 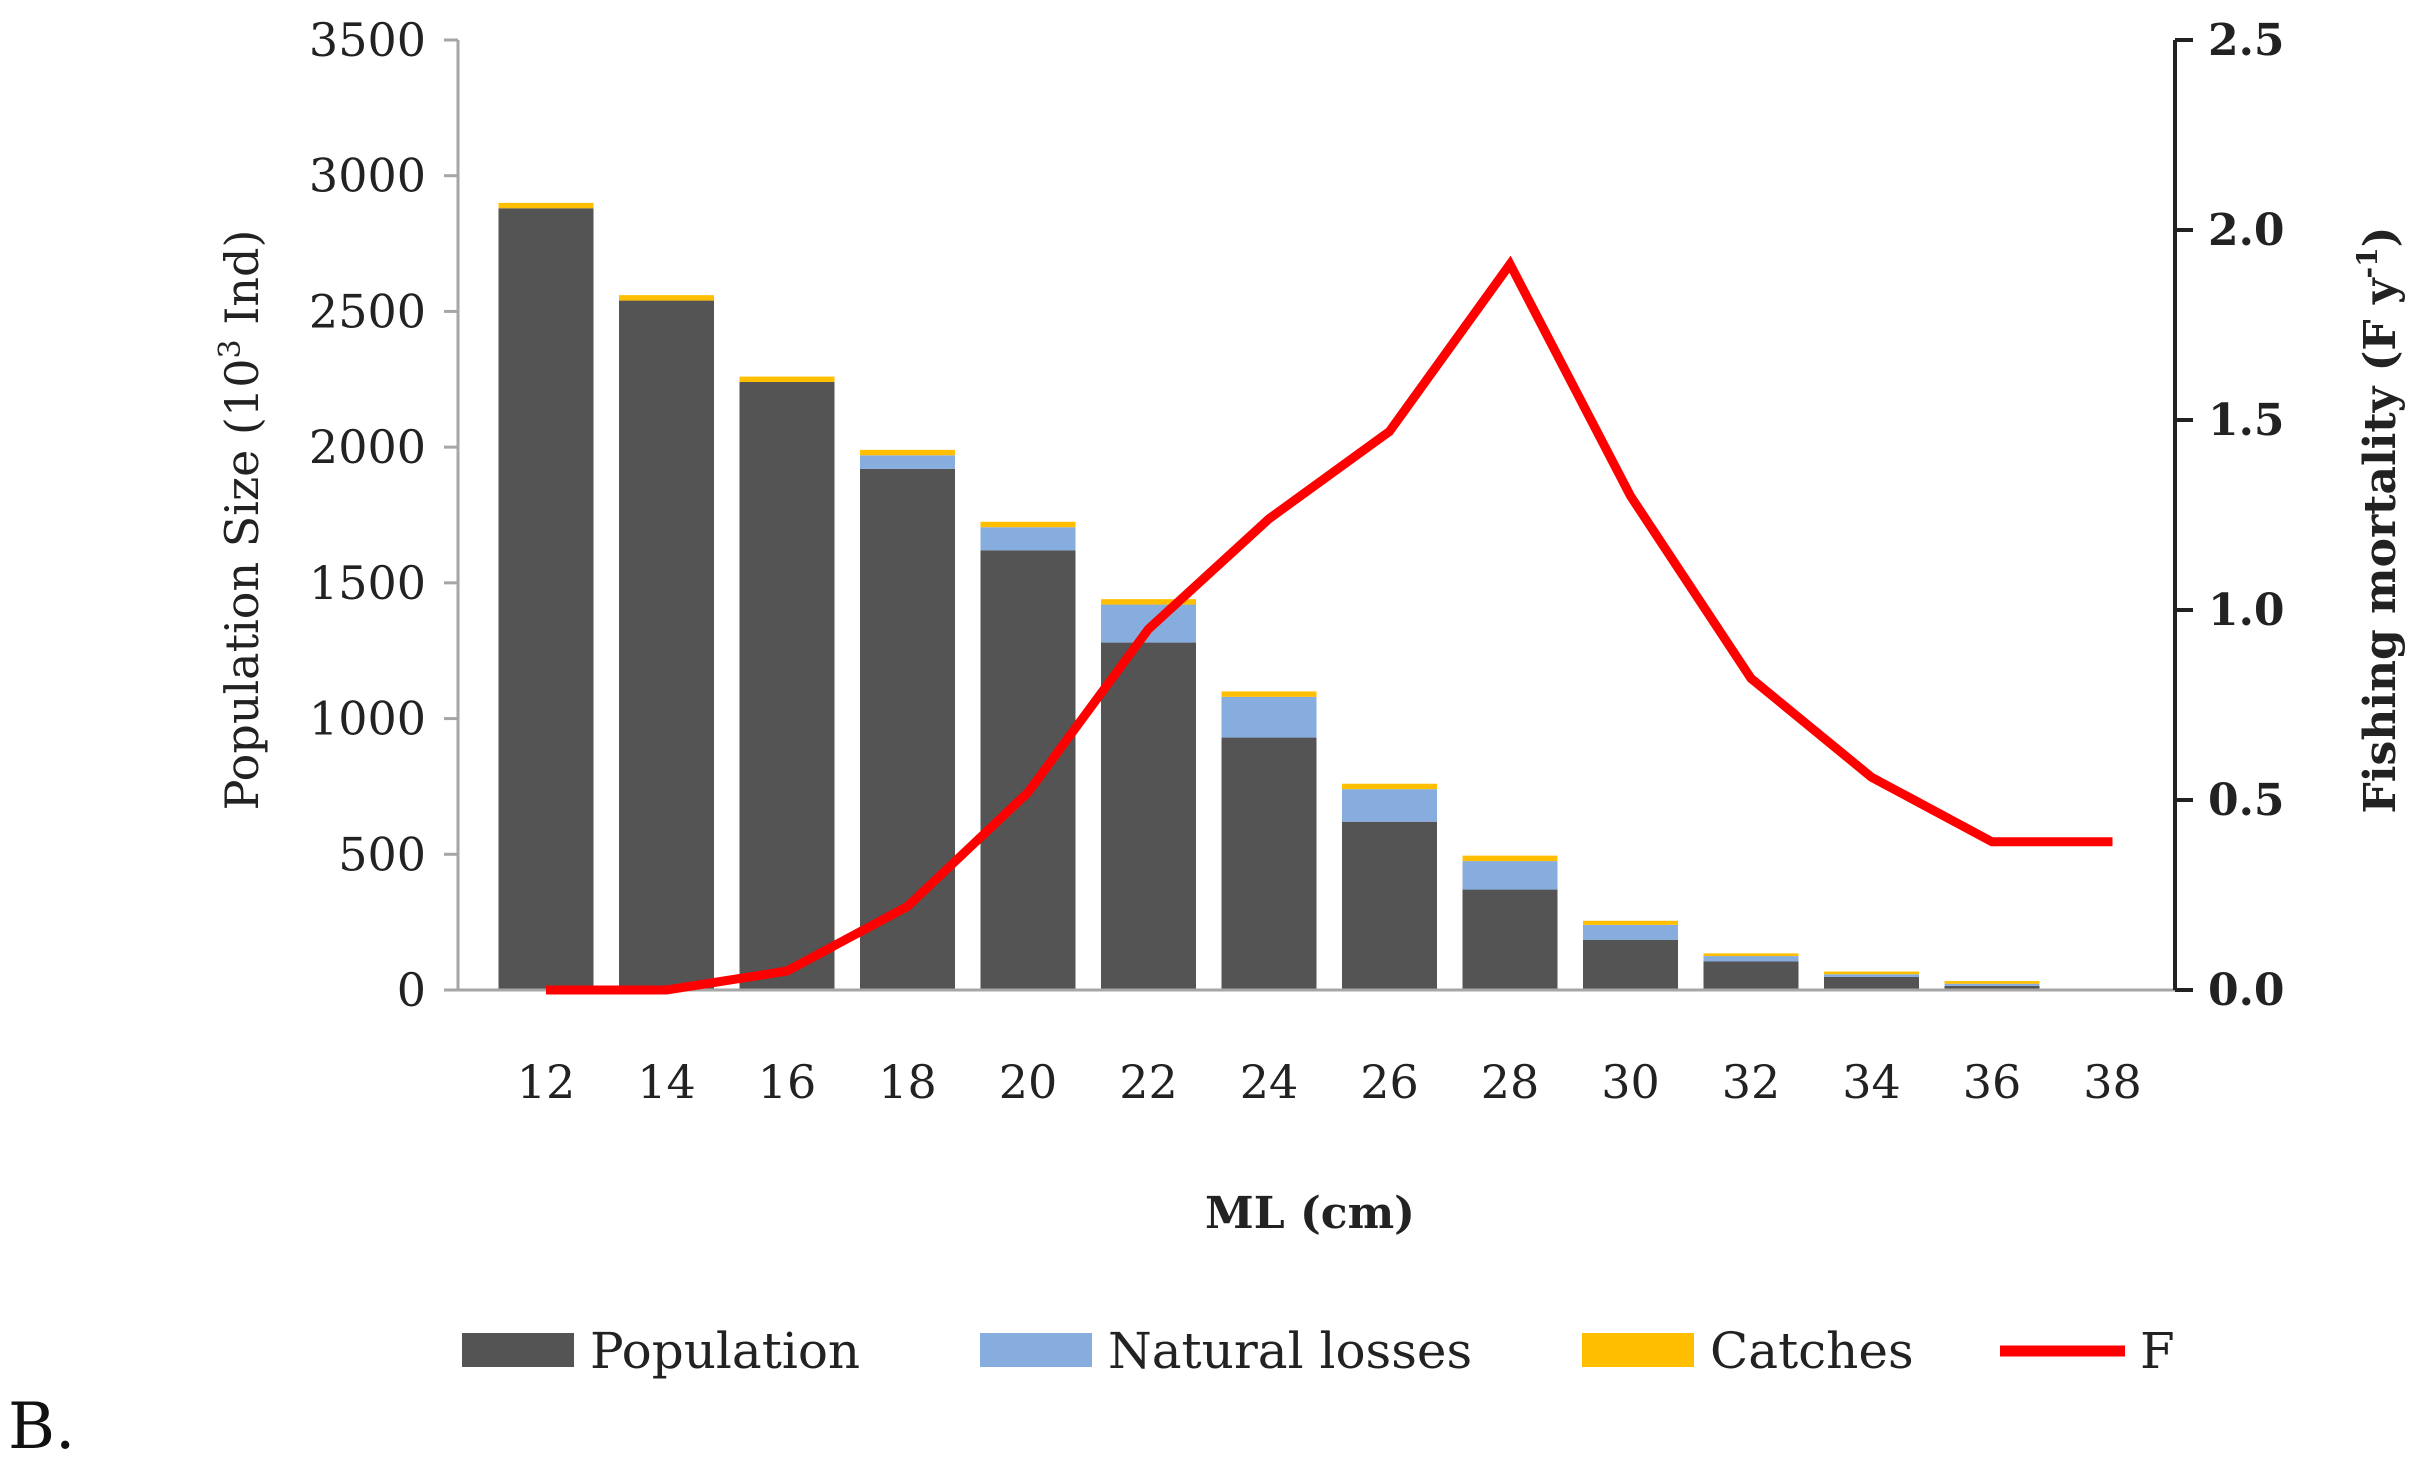 I want to click on x-tick-label-20: 20, so click(x=1028, y=1082).